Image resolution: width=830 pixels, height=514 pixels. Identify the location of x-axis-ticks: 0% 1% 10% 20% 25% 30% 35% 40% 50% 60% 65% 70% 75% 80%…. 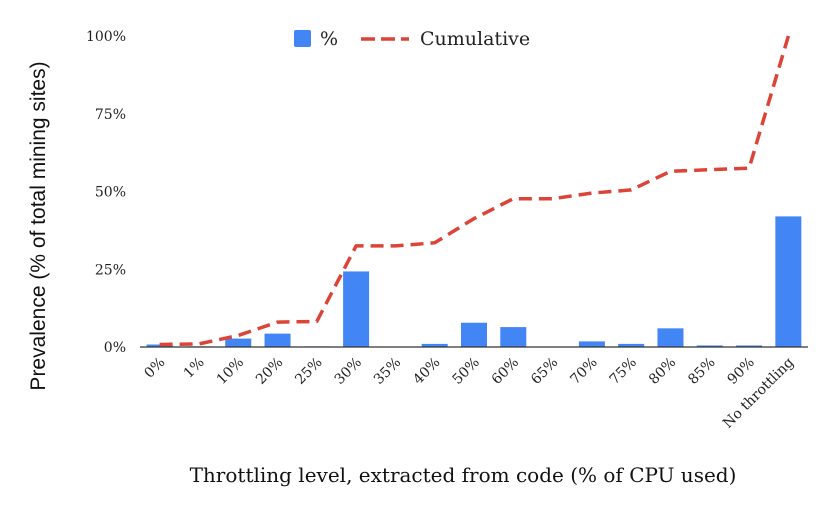
(469, 392).